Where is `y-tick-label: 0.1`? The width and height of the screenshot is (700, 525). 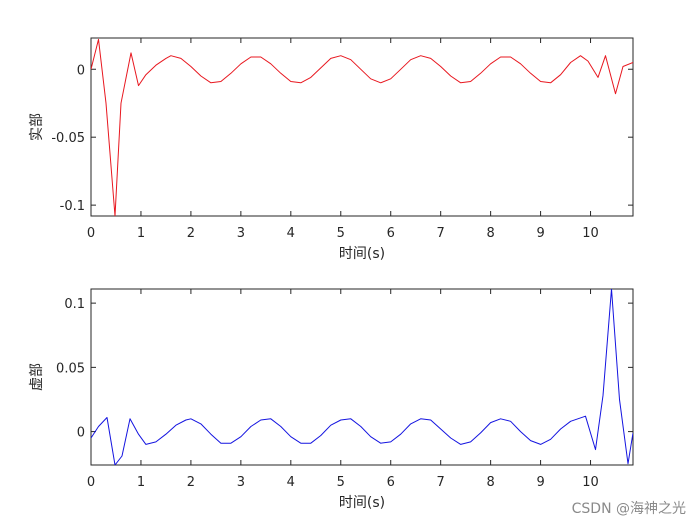 y-tick-label: 0.1 is located at coordinates (74, 304).